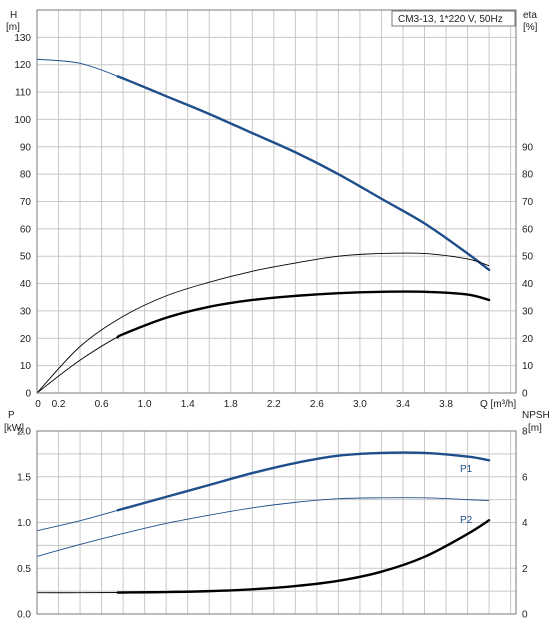  What do you see at coordinates (13, 27) in the screenshot?
I see `head-axis-unit: [m]` at bounding box center [13, 27].